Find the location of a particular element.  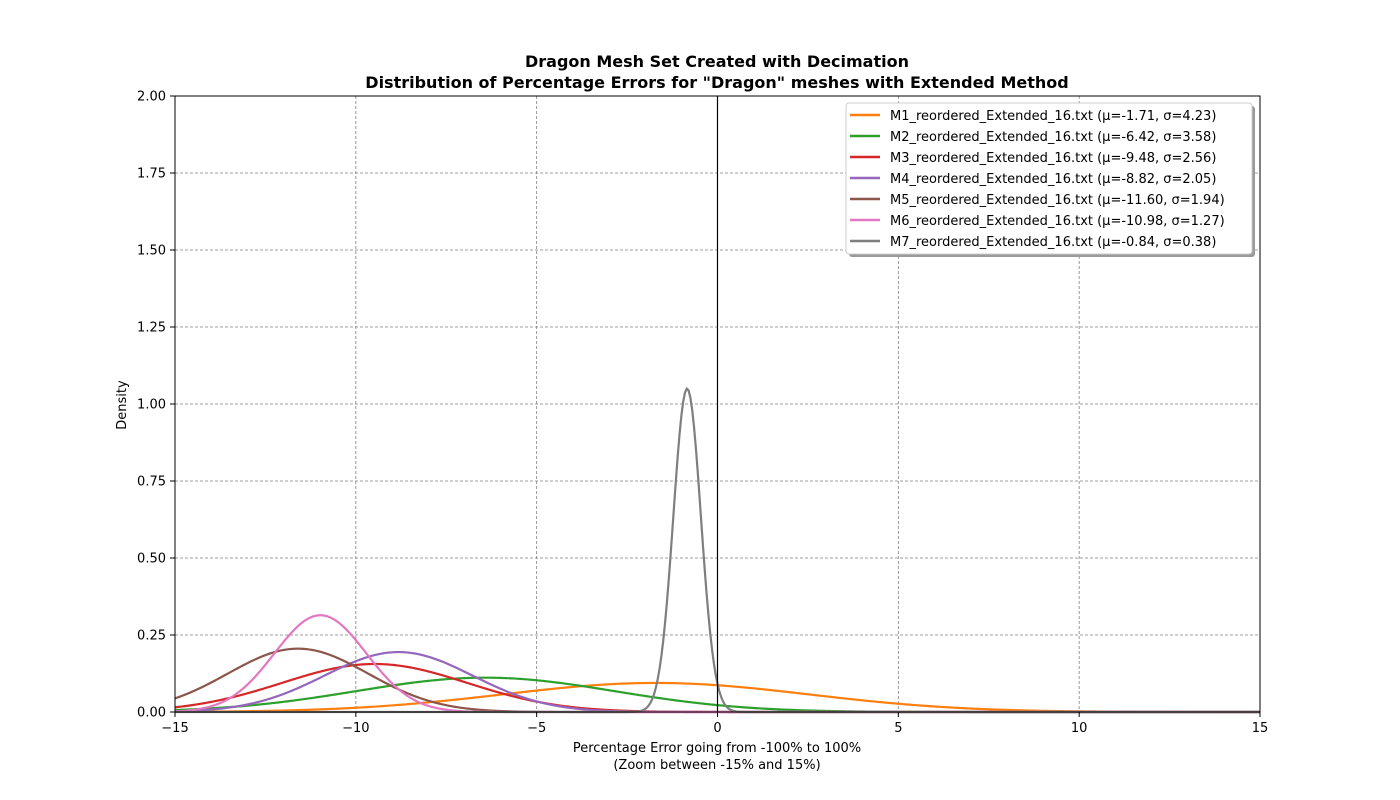

x-axis-label-zoom: (Zoom between -15% and 15%) is located at coordinates (716, 765).